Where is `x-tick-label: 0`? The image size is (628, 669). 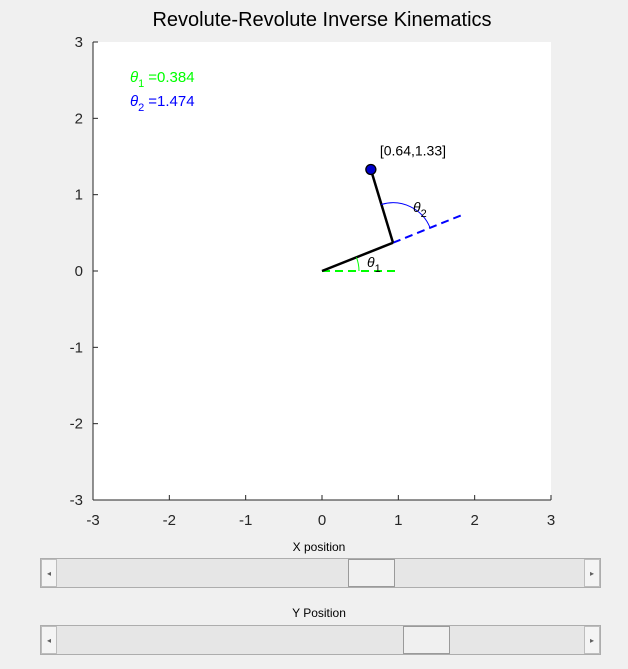 x-tick-label: 0 is located at coordinates (322, 520).